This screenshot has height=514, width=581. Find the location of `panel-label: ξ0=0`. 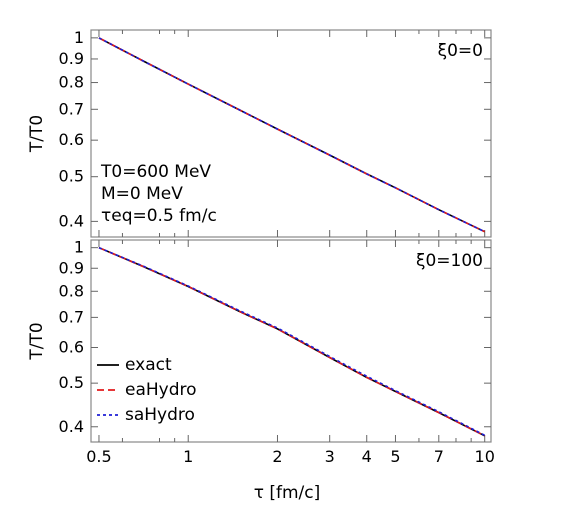

panel-label: ξ0=0 is located at coordinates (460, 51).